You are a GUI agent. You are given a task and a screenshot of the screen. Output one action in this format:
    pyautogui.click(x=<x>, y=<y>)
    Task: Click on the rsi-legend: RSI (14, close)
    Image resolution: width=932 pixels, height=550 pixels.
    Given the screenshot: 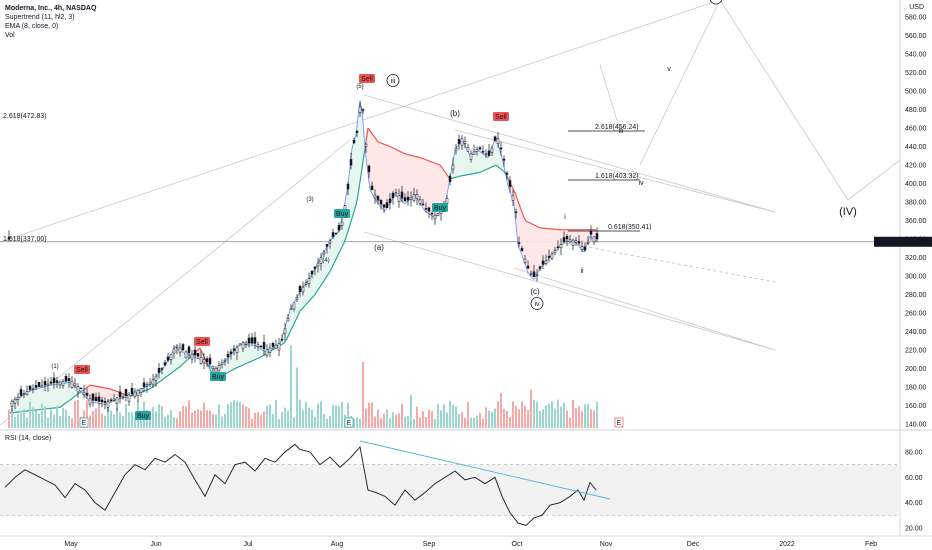 What is the action you would take?
    pyautogui.click(x=28, y=438)
    